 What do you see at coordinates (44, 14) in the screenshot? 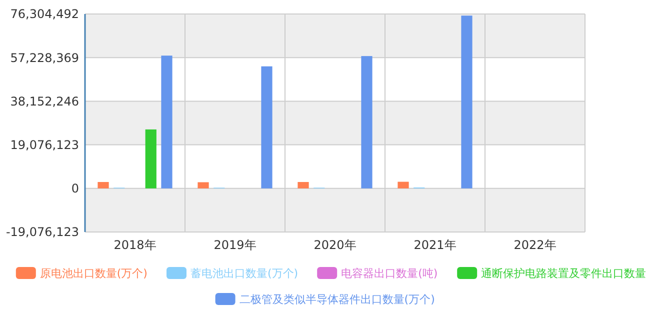
I see `y-tick-label: 76,304,492` at bounding box center [44, 14].